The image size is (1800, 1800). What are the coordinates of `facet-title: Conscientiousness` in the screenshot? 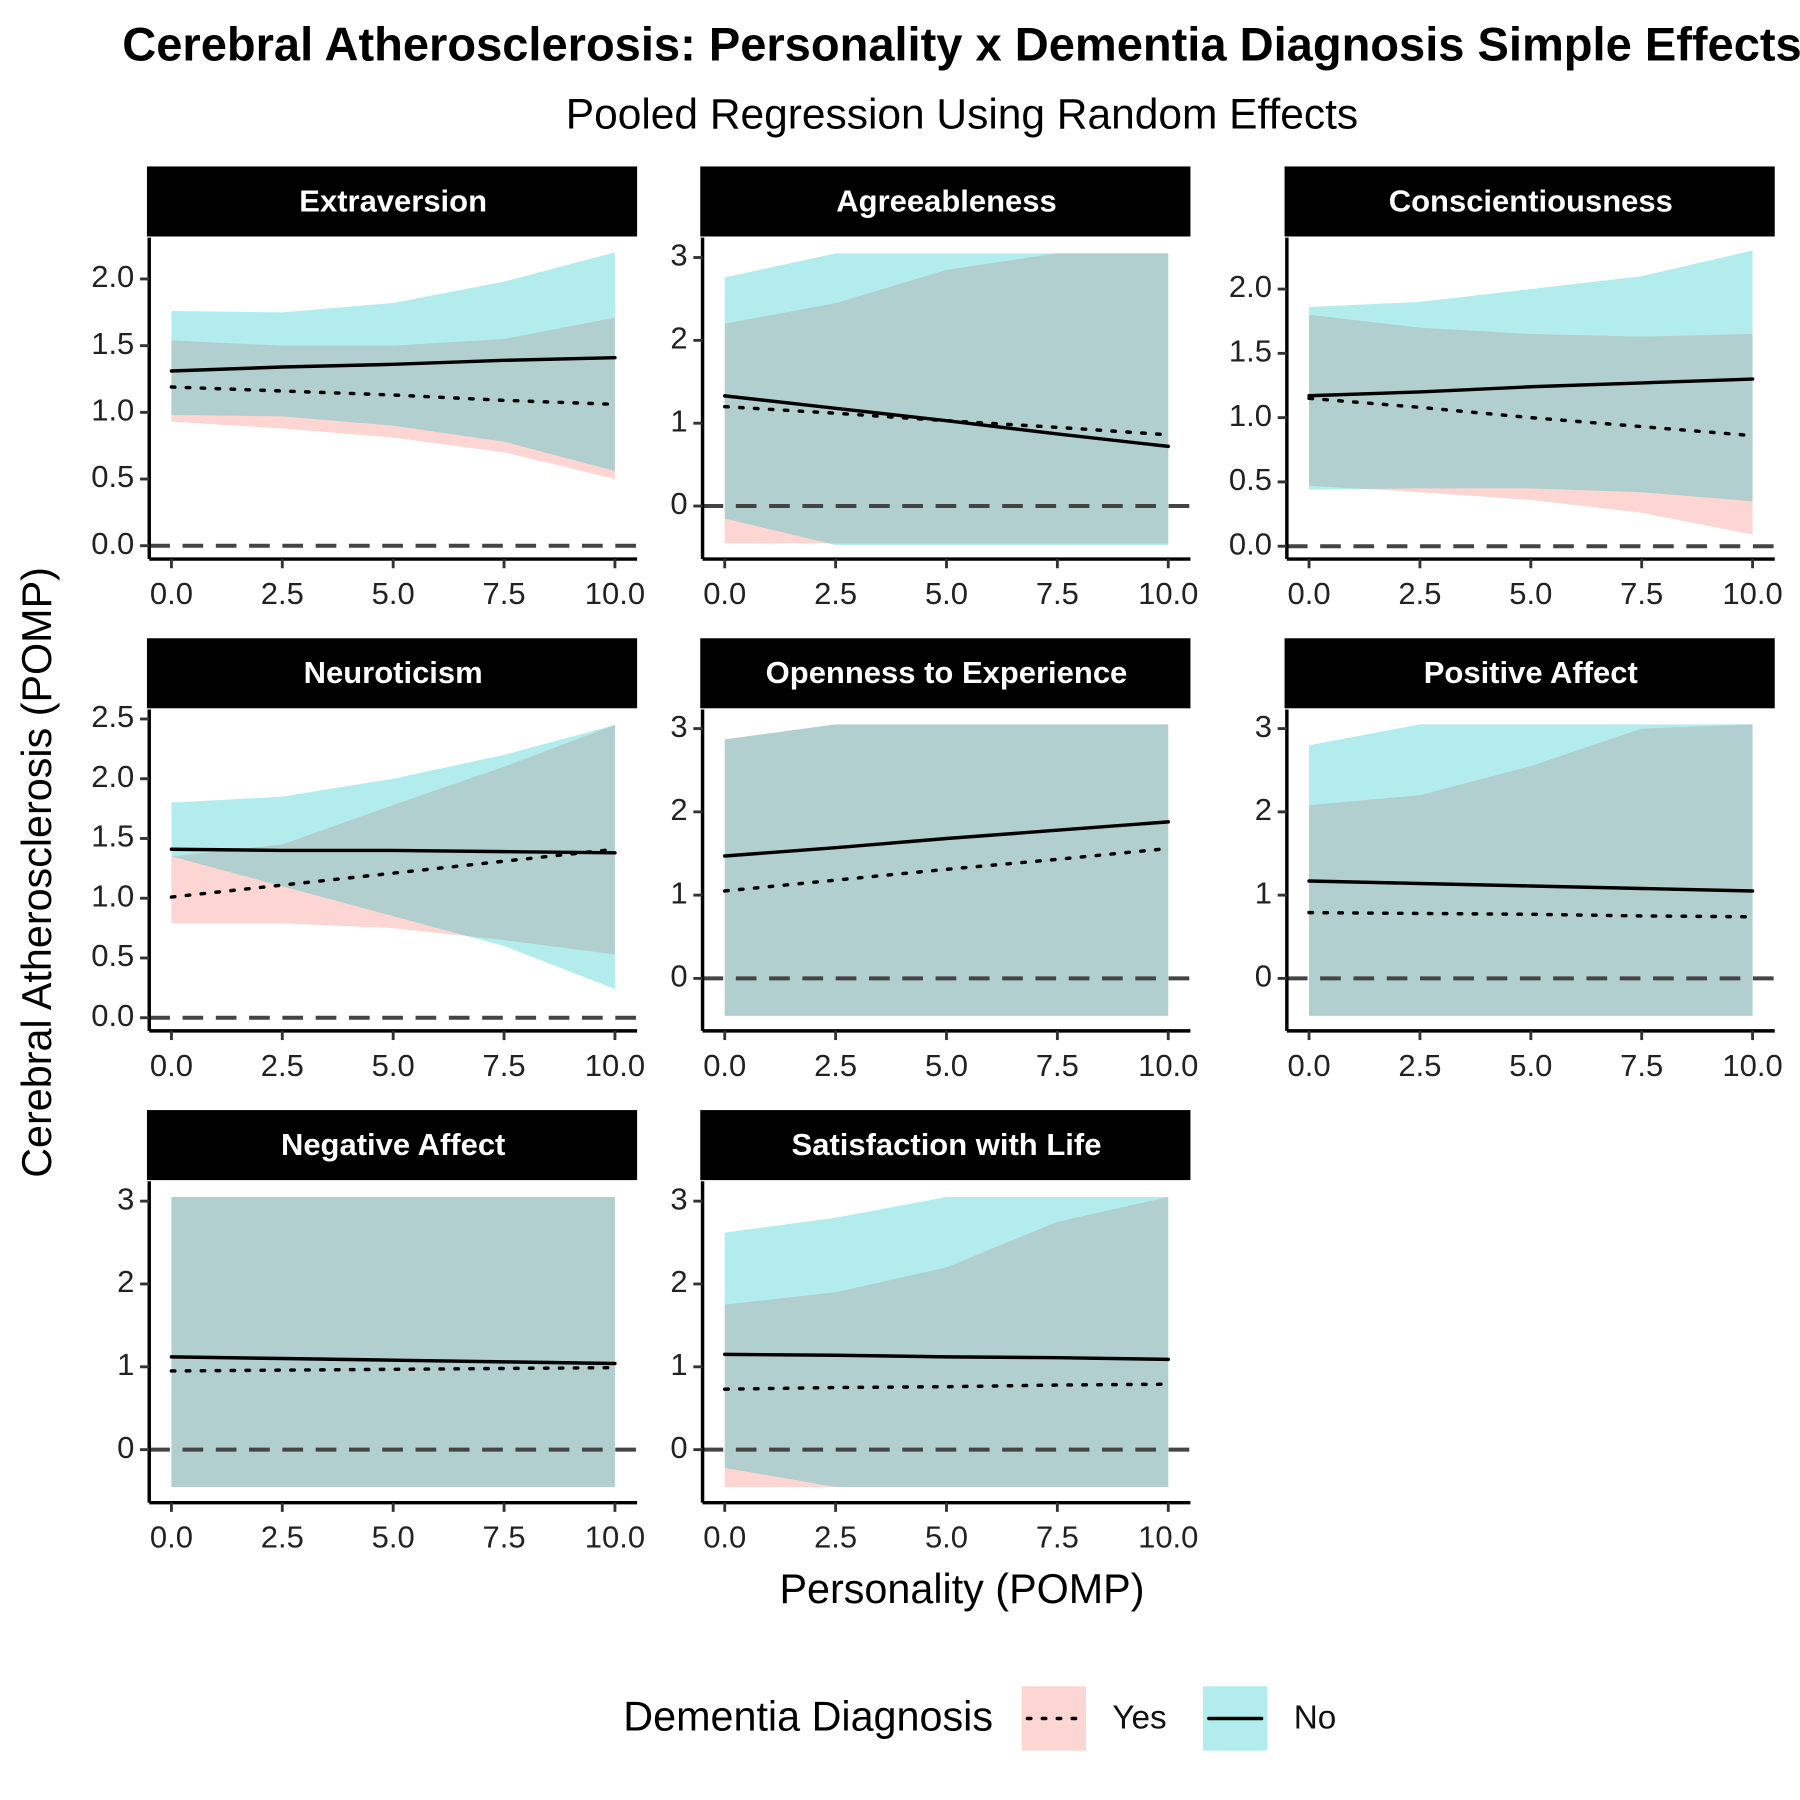 It's located at (1531, 200).